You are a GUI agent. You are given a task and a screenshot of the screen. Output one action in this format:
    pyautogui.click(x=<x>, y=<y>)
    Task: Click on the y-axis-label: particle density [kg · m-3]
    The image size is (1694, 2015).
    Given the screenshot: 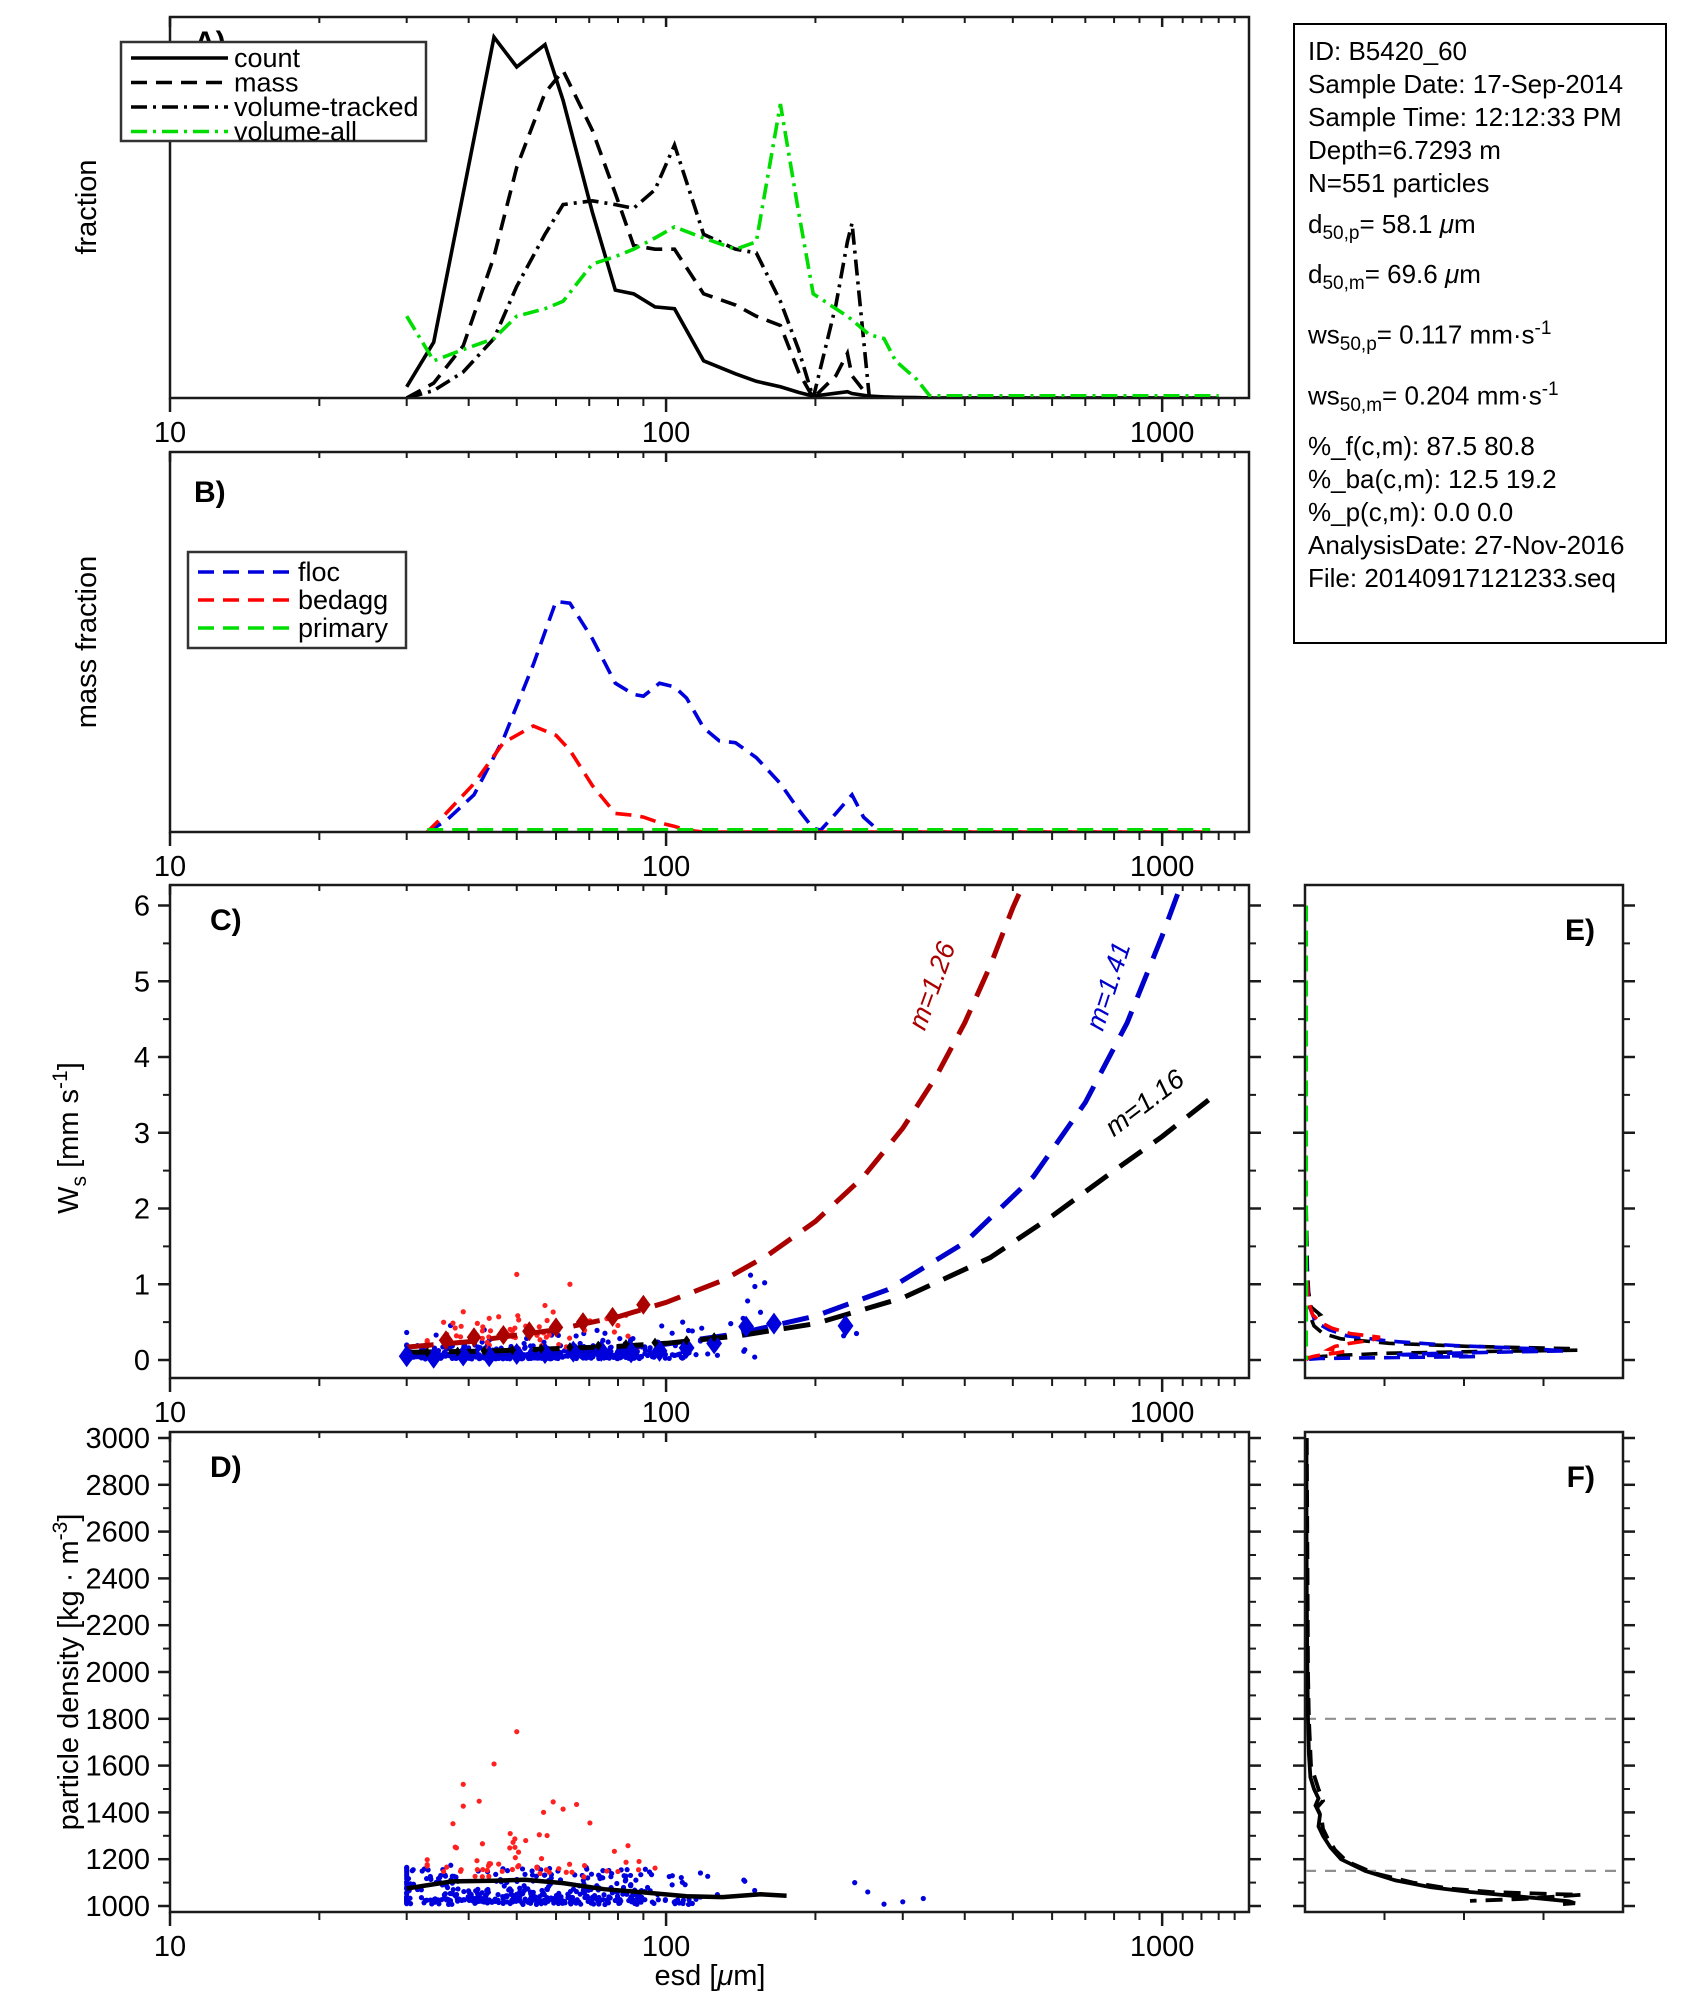 What is the action you would take?
    pyautogui.click(x=67, y=1672)
    